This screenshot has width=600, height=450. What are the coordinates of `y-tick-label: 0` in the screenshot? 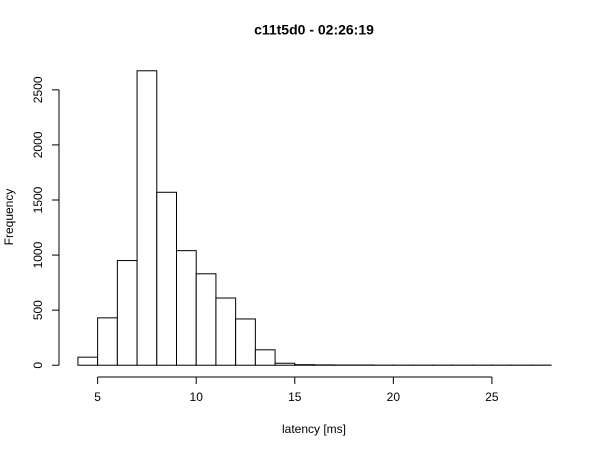 It's located at (38, 365).